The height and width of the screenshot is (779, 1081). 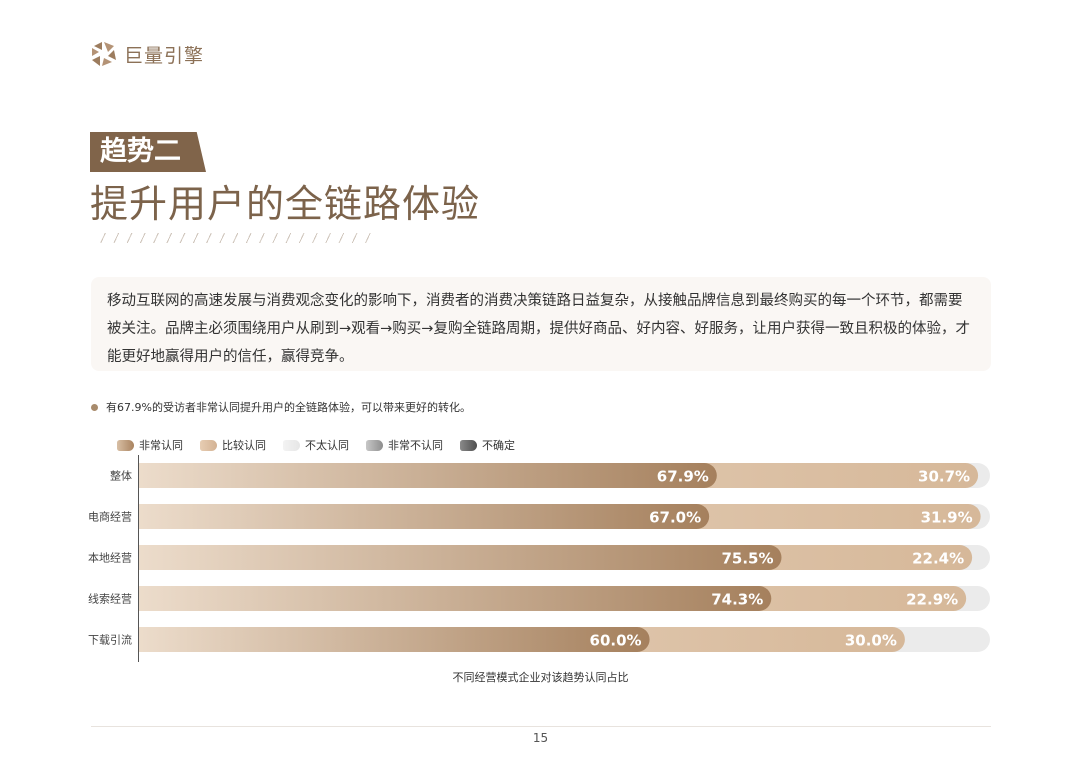 What do you see at coordinates (938, 559) in the screenshot?
I see `data-label: 22.4%` at bounding box center [938, 559].